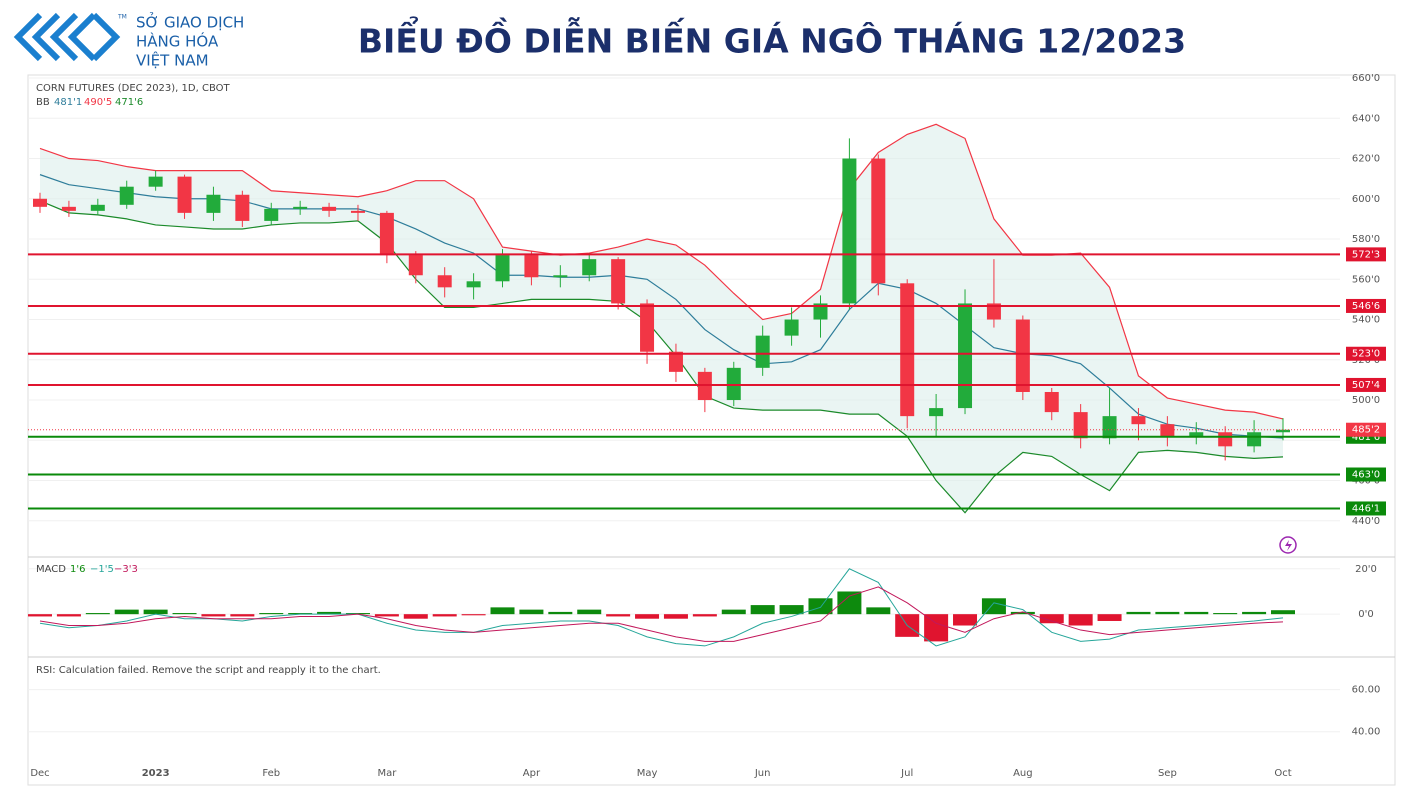  Describe the element at coordinates (762, 773) in the screenshot. I see `x-tick-label: Jun` at that location.